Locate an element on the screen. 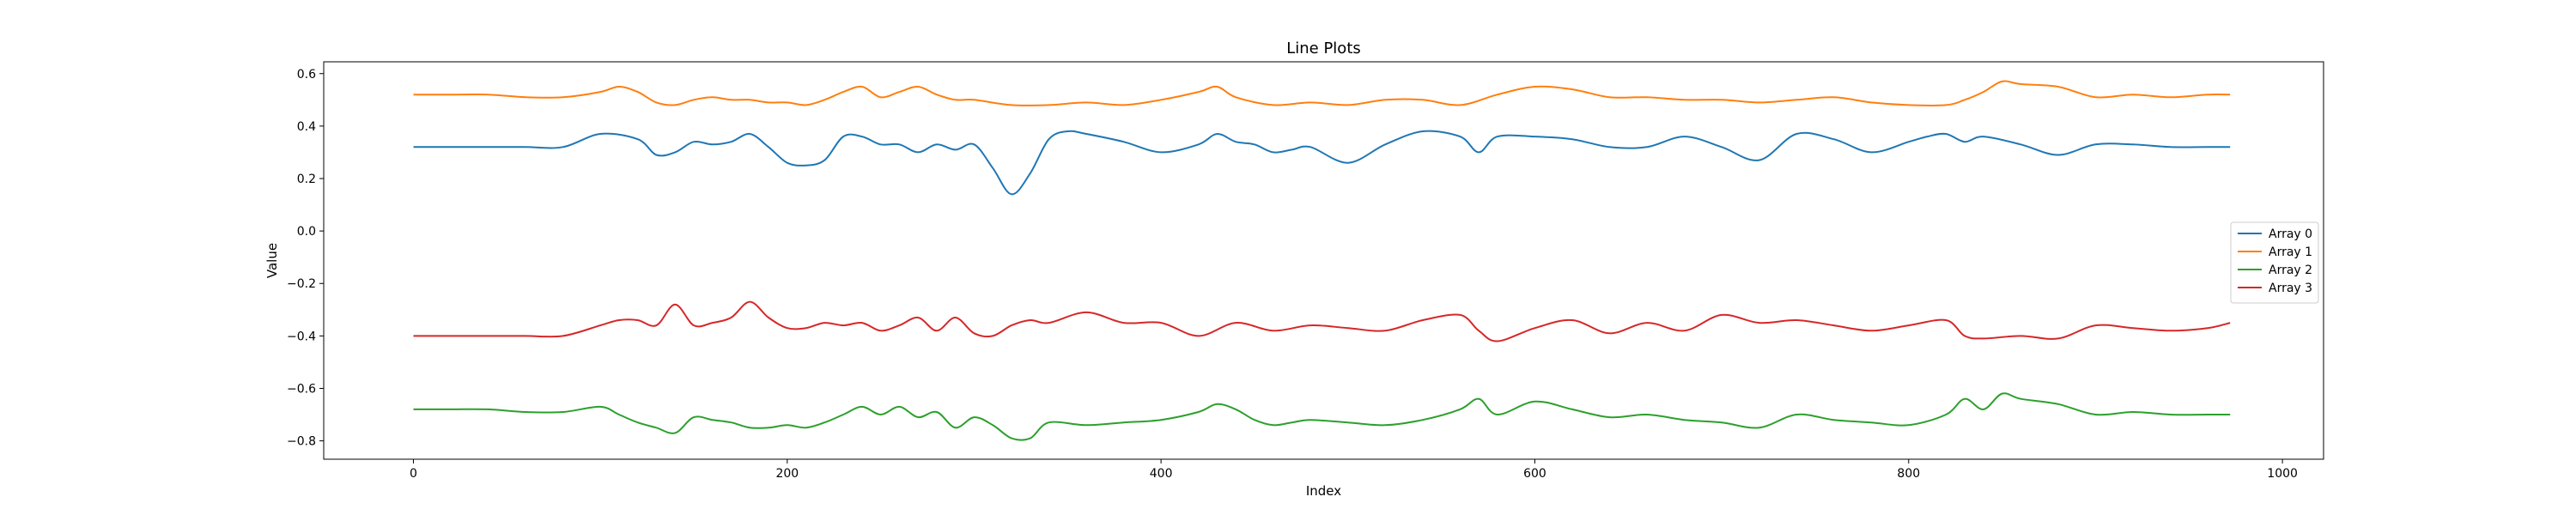 This screenshot has height=515, width=2576. y-tick-label: 0.4 is located at coordinates (306, 127).